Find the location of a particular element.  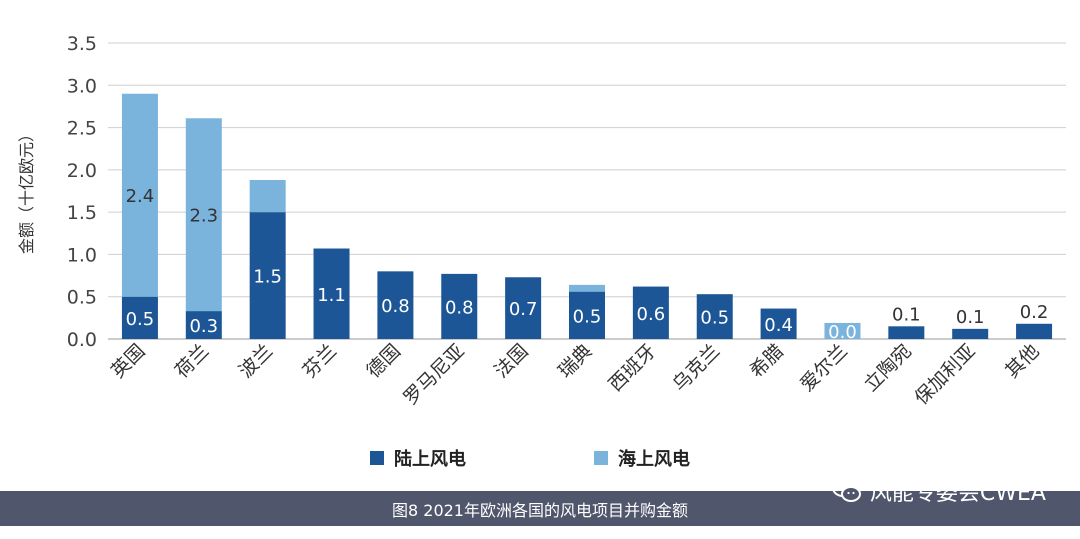

data-label-offshore: 2.3 is located at coordinates (203, 216).